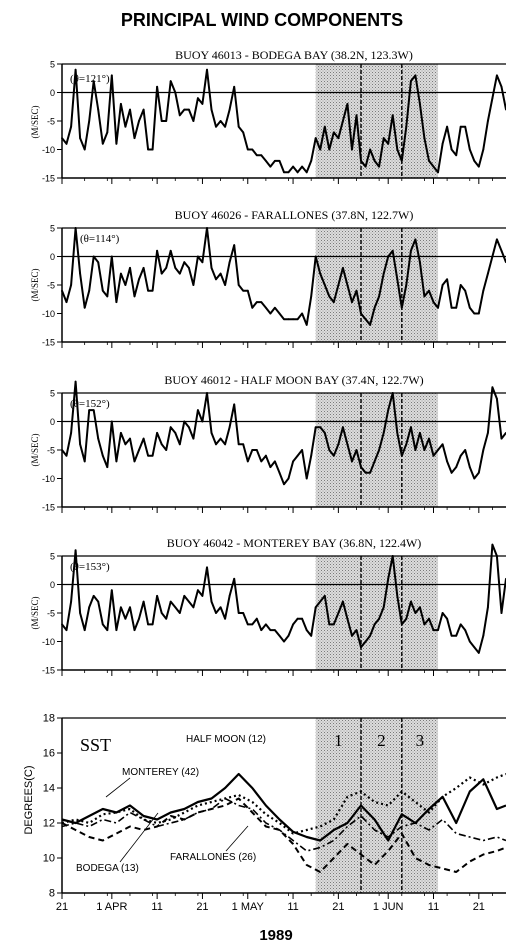 Image resolution: width=506 pixels, height=947 pixels. I want to click on figure-title: PRINCIPAL WIND COMPONENTS, so click(262, 20).